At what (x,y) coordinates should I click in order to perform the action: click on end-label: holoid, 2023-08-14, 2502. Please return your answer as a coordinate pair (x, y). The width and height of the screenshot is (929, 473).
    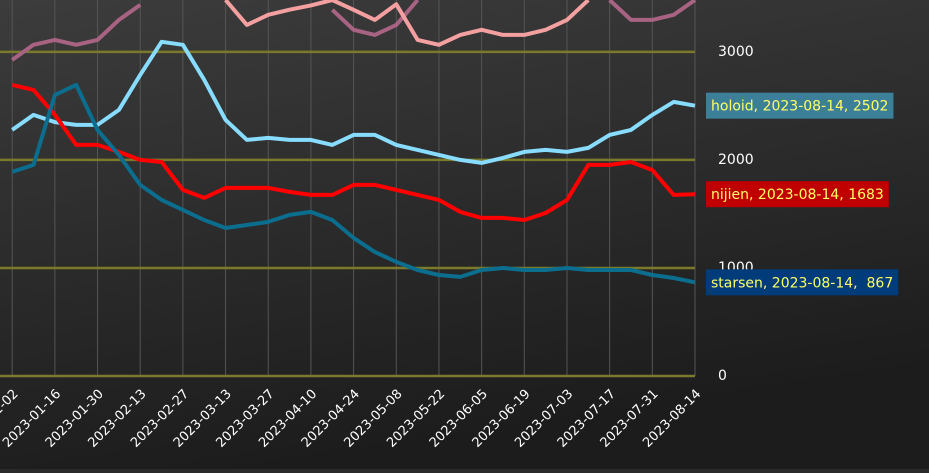
    Looking at the image, I should click on (800, 105).